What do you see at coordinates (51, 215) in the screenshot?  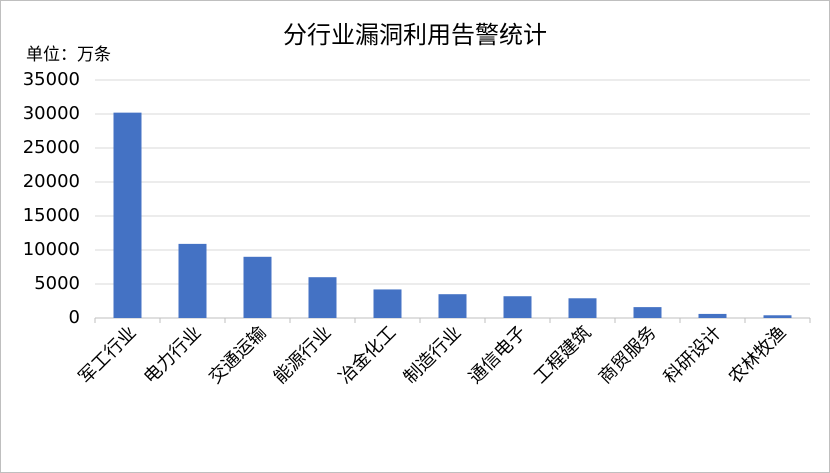 I see `y-tick-label: 15000` at bounding box center [51, 215].